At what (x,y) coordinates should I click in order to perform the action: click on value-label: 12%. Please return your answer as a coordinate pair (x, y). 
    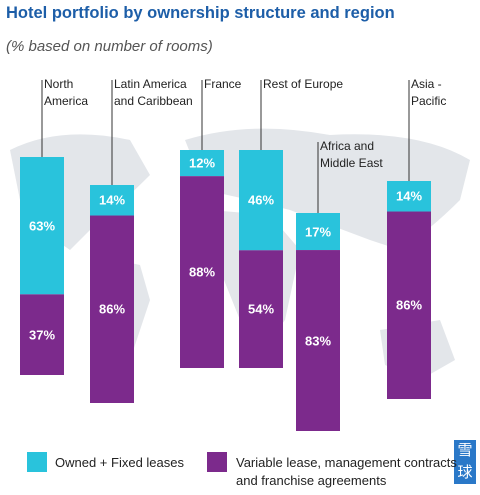
    Looking at the image, I should click on (202, 163).